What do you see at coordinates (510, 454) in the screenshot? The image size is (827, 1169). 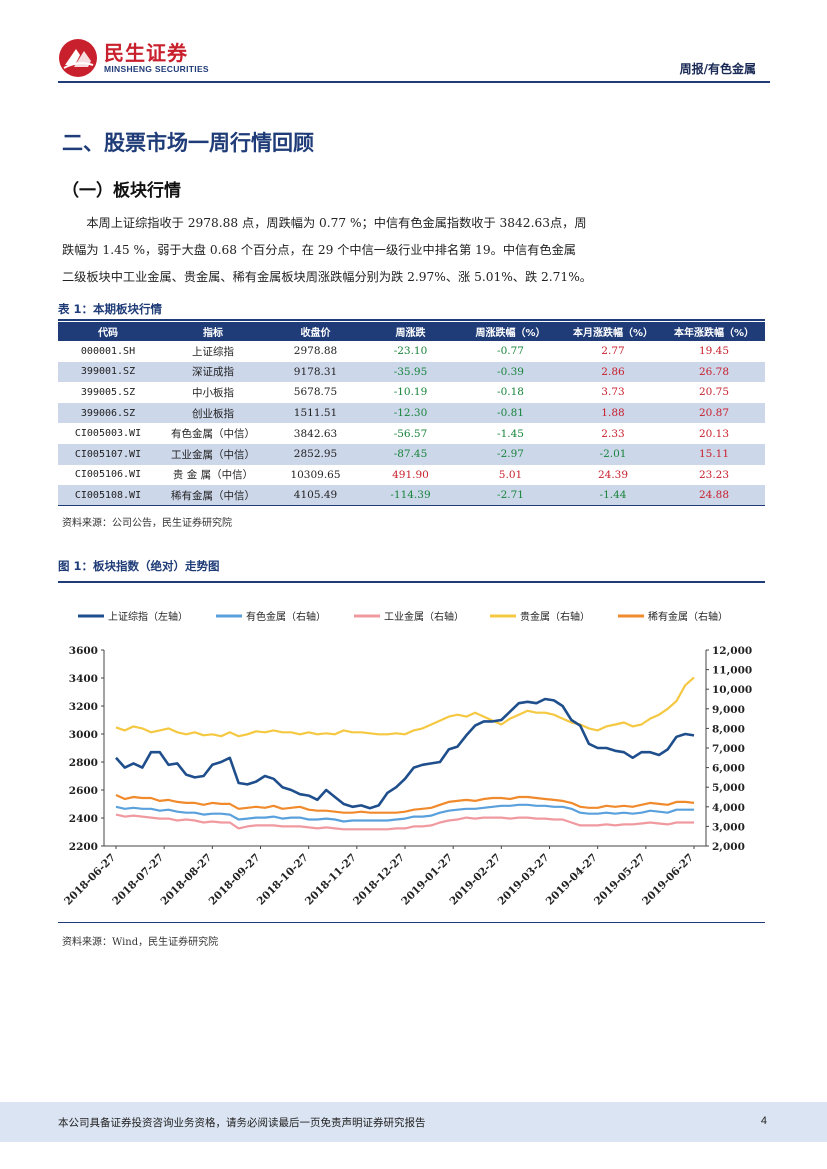 I see `table-cell: -2.97` at bounding box center [510, 454].